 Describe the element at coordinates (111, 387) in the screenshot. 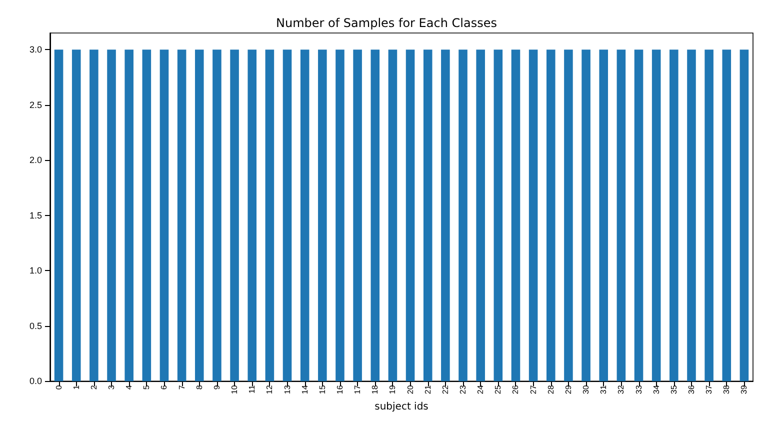

I see `x-tick-label: 3` at that location.